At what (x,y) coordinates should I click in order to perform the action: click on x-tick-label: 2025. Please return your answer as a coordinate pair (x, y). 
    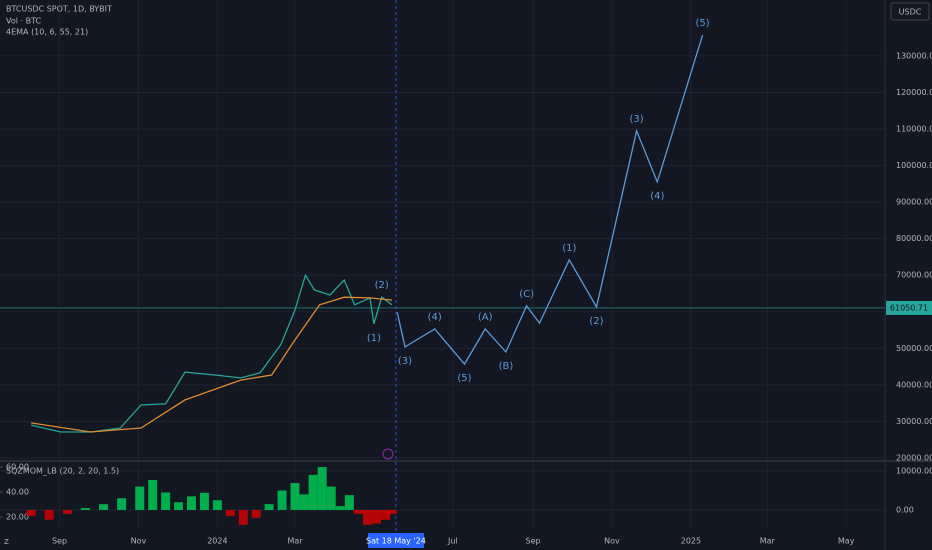
    Looking at the image, I should click on (691, 541).